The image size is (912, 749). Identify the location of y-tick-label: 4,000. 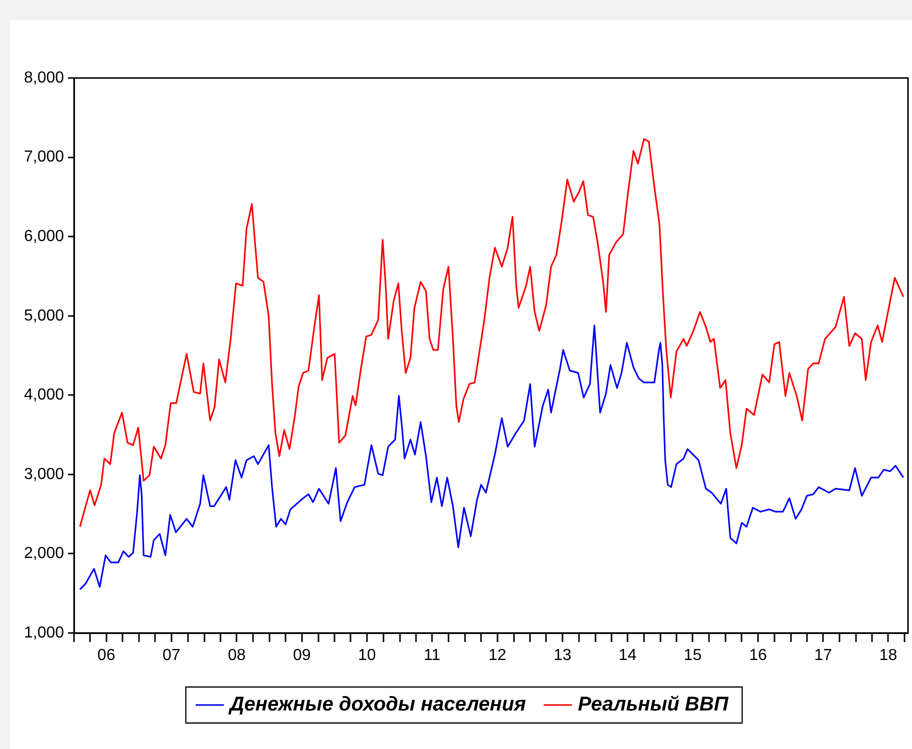
(44, 395).